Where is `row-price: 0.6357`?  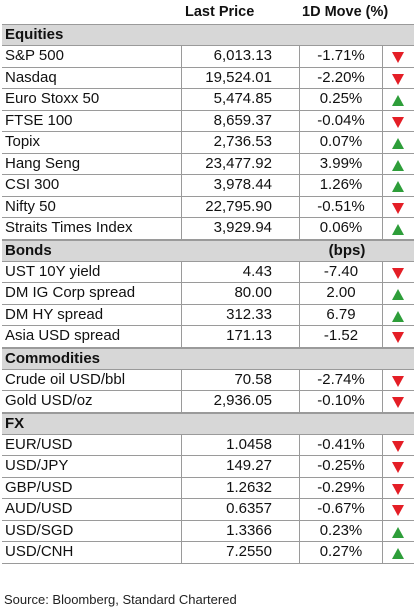 row-price: 0.6357 is located at coordinates (241, 509).